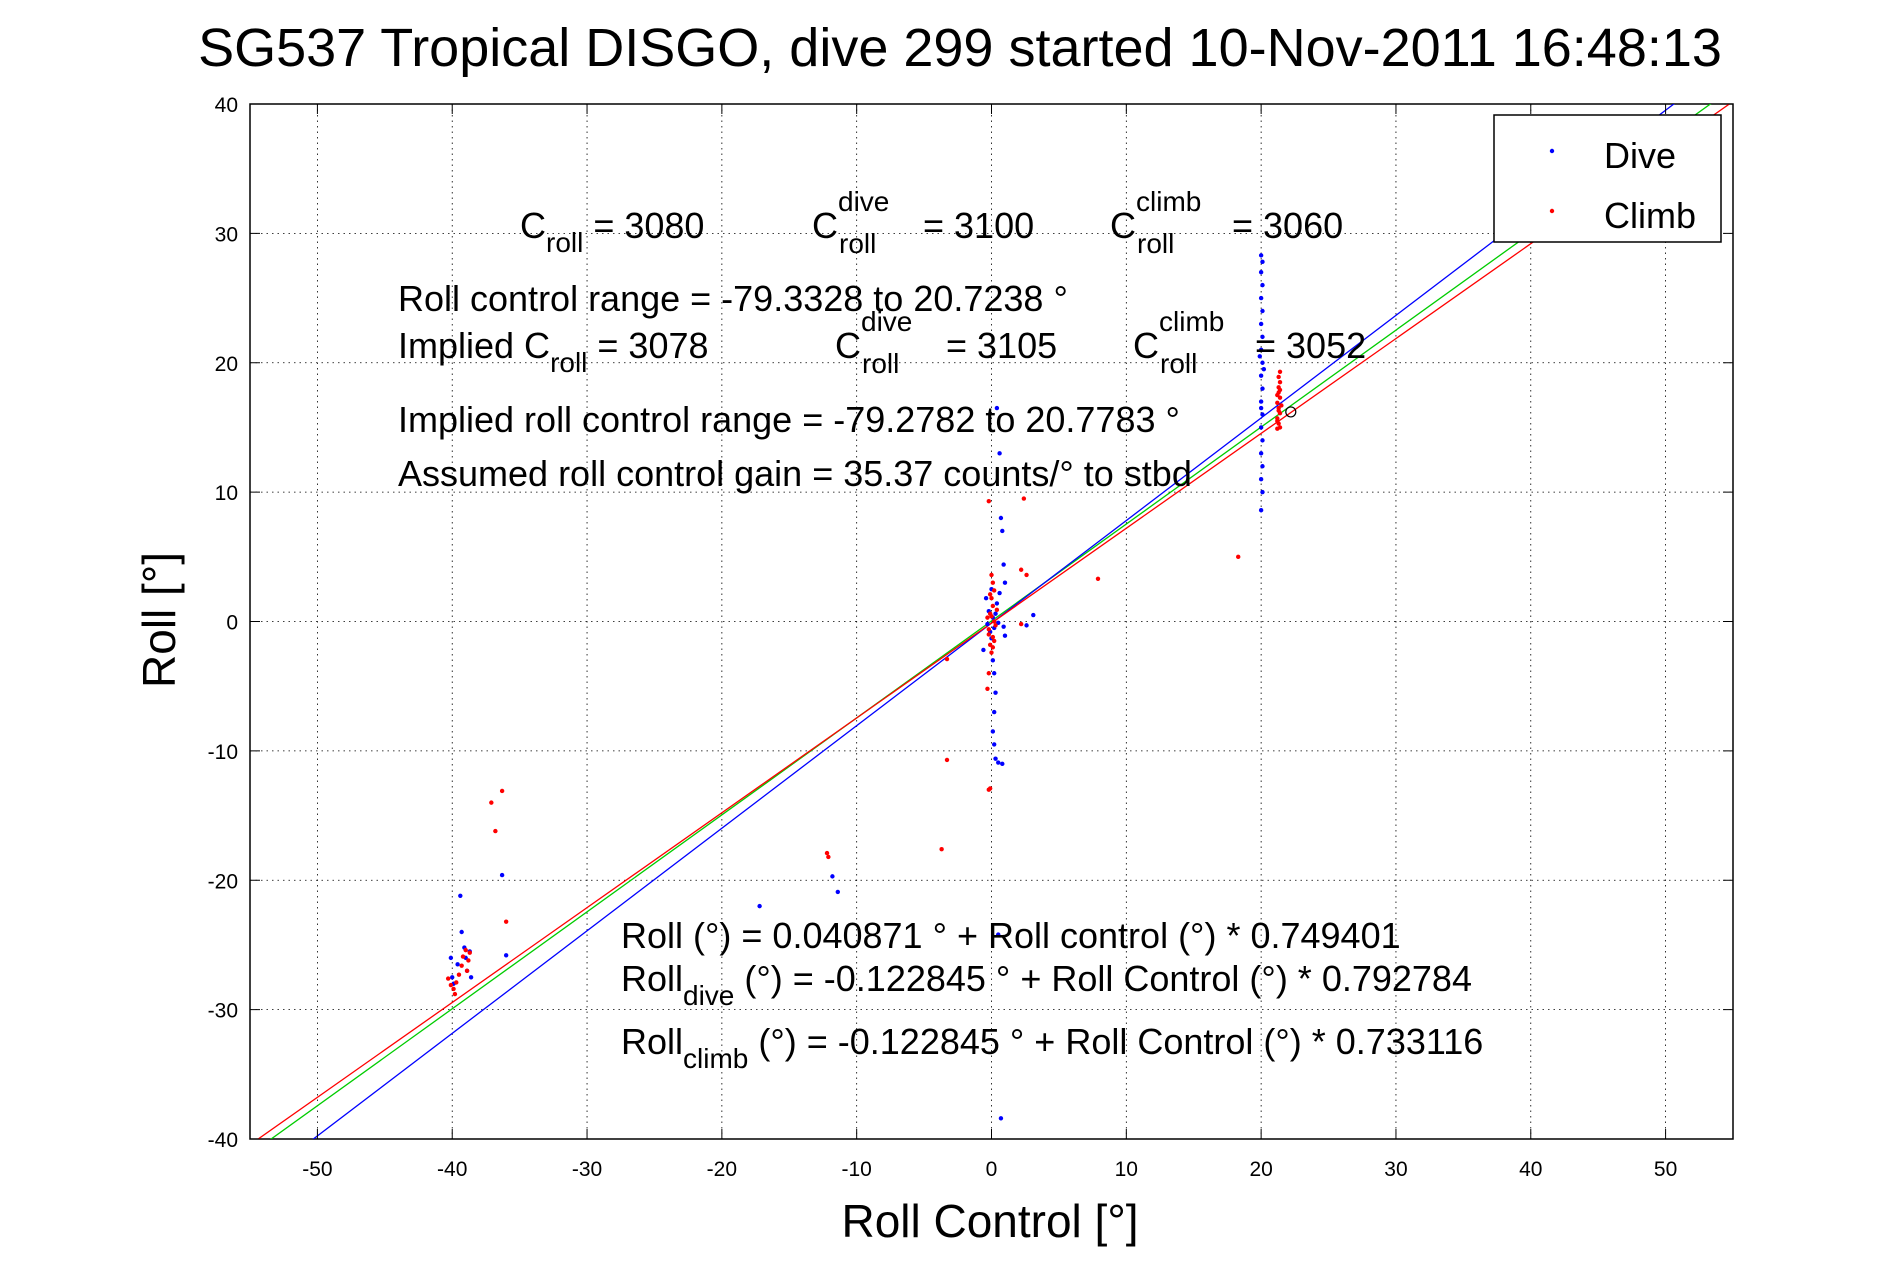 The height and width of the screenshot is (1262, 1891). What do you see at coordinates (1640, 155) in the screenshot?
I see `legend-dive-label: Dive` at bounding box center [1640, 155].